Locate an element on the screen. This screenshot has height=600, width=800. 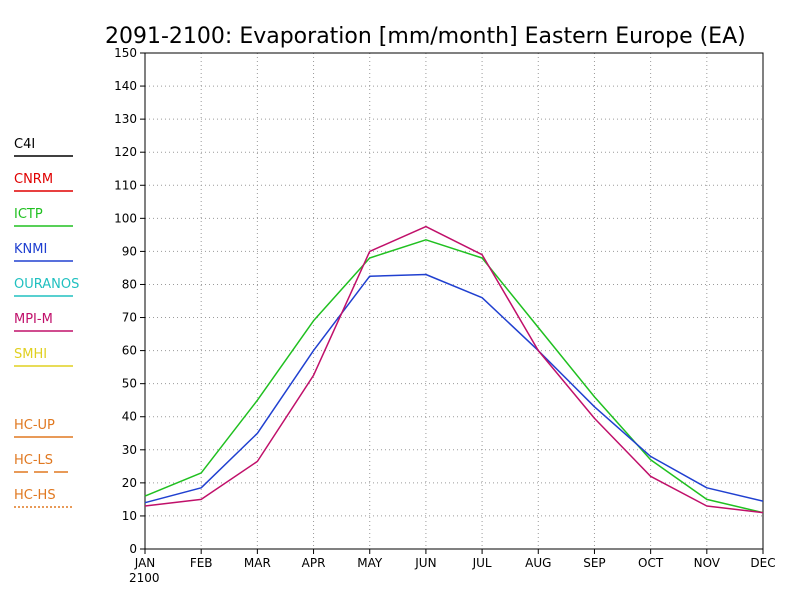
y-tick-label: 50 is located at coordinates (129, 384).